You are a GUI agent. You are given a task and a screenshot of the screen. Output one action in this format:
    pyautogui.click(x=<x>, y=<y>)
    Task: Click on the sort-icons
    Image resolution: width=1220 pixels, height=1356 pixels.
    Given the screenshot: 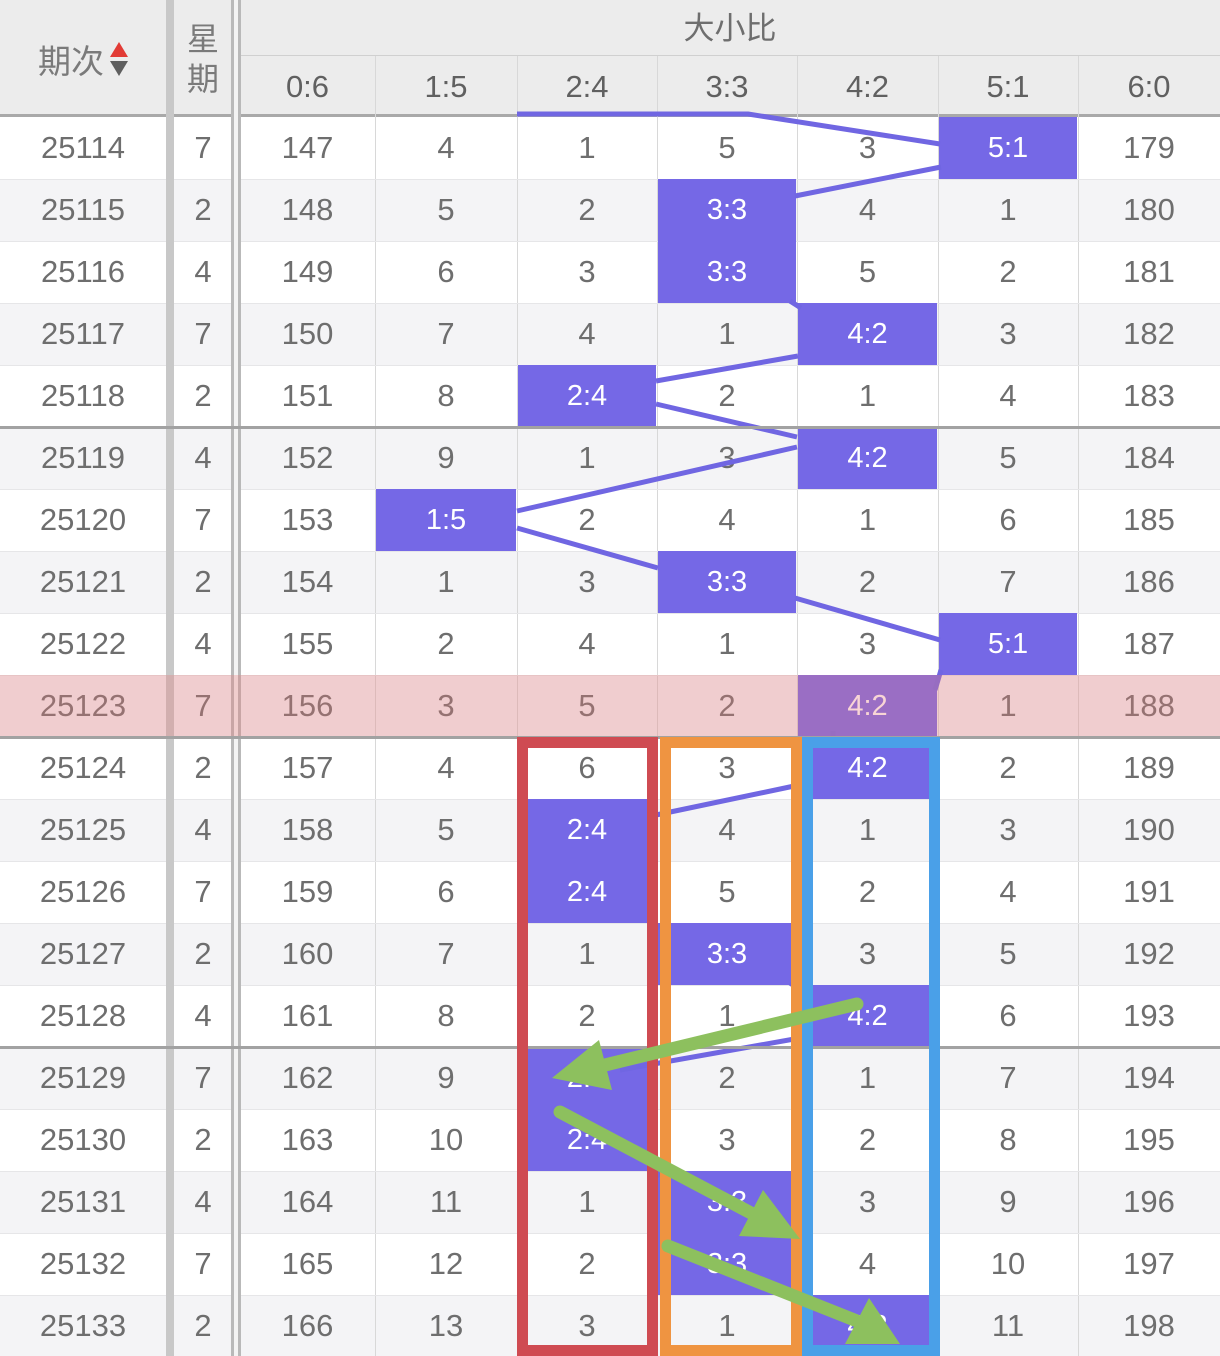 What is the action you would take?
    pyautogui.click(x=119, y=58)
    